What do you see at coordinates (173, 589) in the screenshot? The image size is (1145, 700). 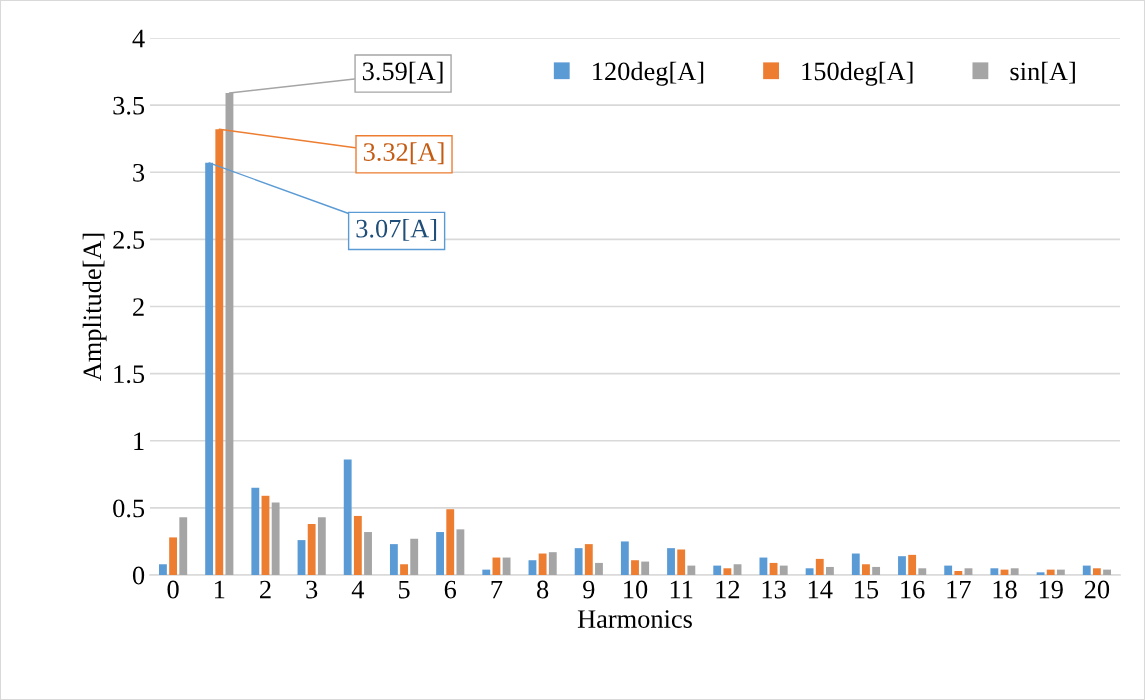 I see `x-tick-label: 0` at bounding box center [173, 589].